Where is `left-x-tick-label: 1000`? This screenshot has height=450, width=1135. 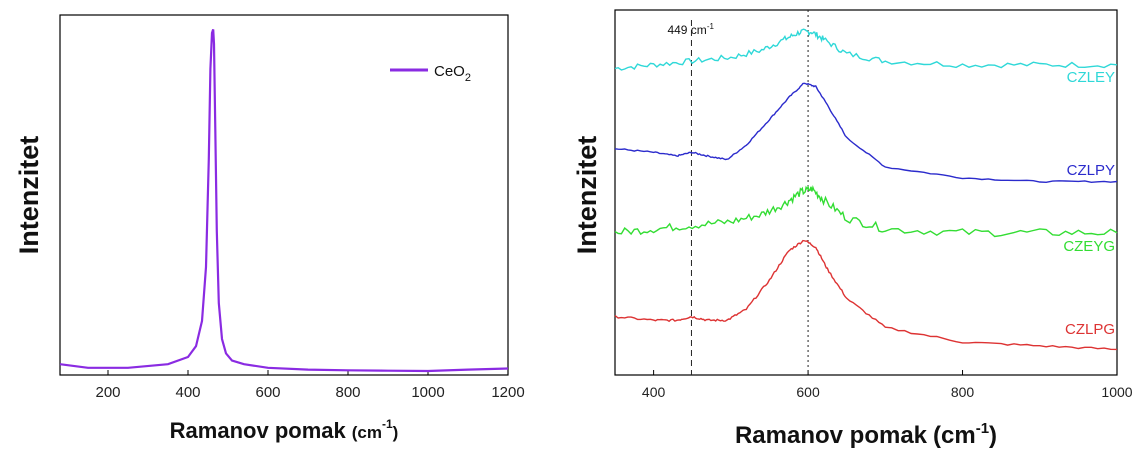
left-x-tick-label: 1000 is located at coordinates (427, 392).